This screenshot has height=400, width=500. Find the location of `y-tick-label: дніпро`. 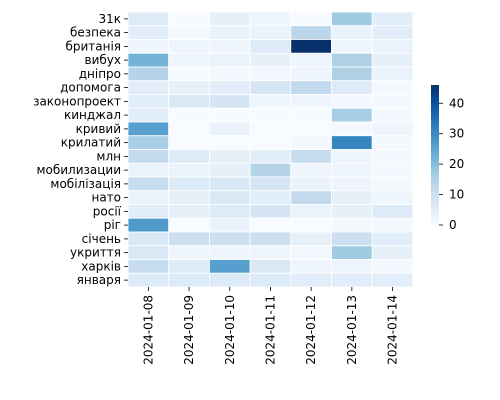

y-tick-label: дніпро is located at coordinates (100, 74).